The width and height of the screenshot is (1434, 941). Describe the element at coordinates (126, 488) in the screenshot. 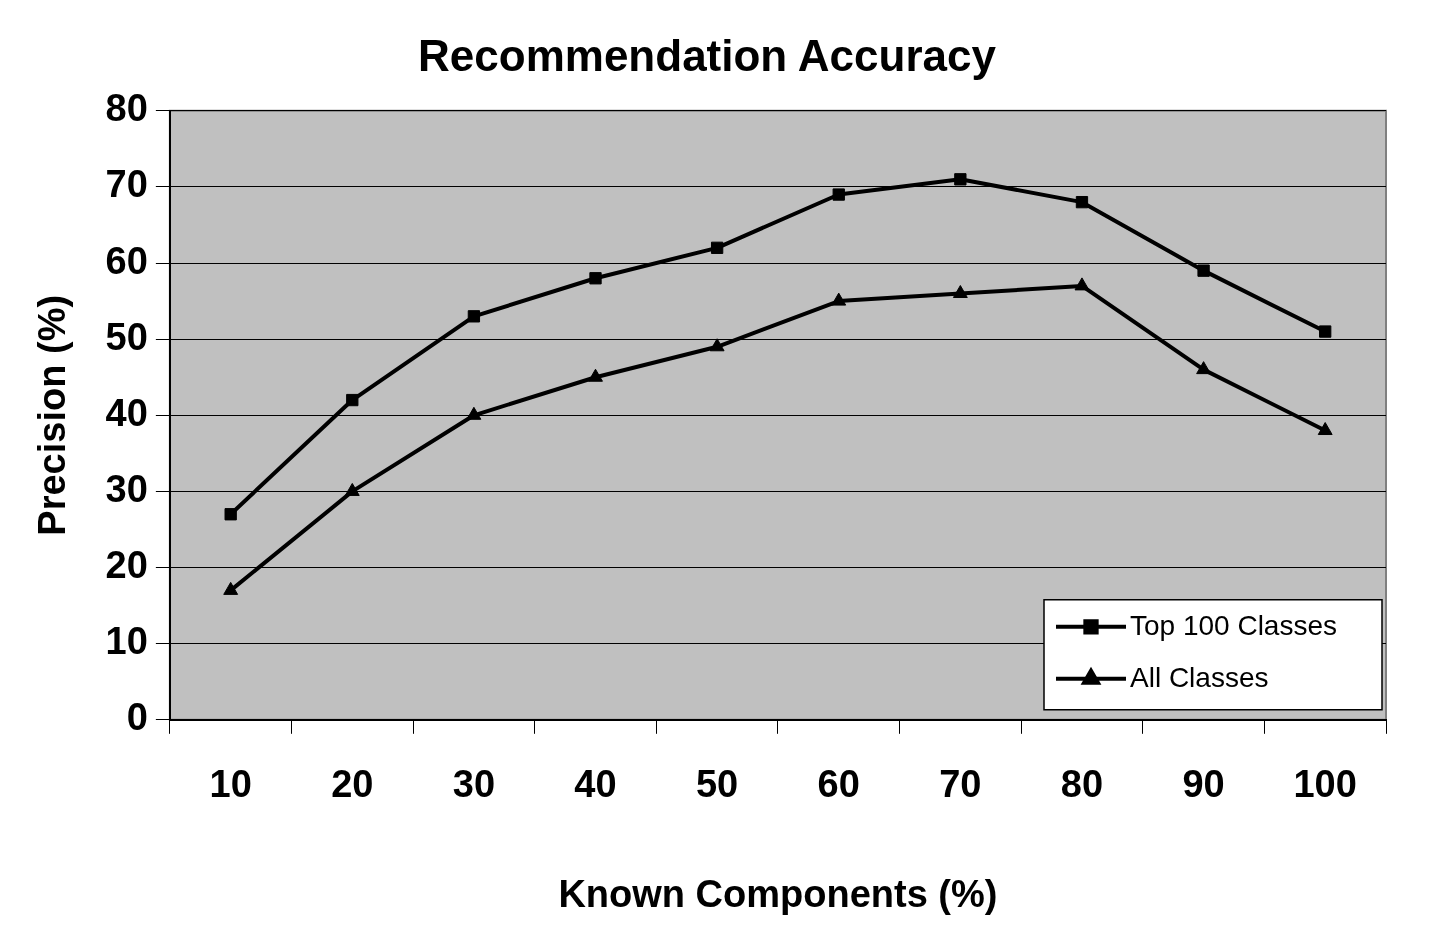

I see `y-tick-label: 30` at that location.